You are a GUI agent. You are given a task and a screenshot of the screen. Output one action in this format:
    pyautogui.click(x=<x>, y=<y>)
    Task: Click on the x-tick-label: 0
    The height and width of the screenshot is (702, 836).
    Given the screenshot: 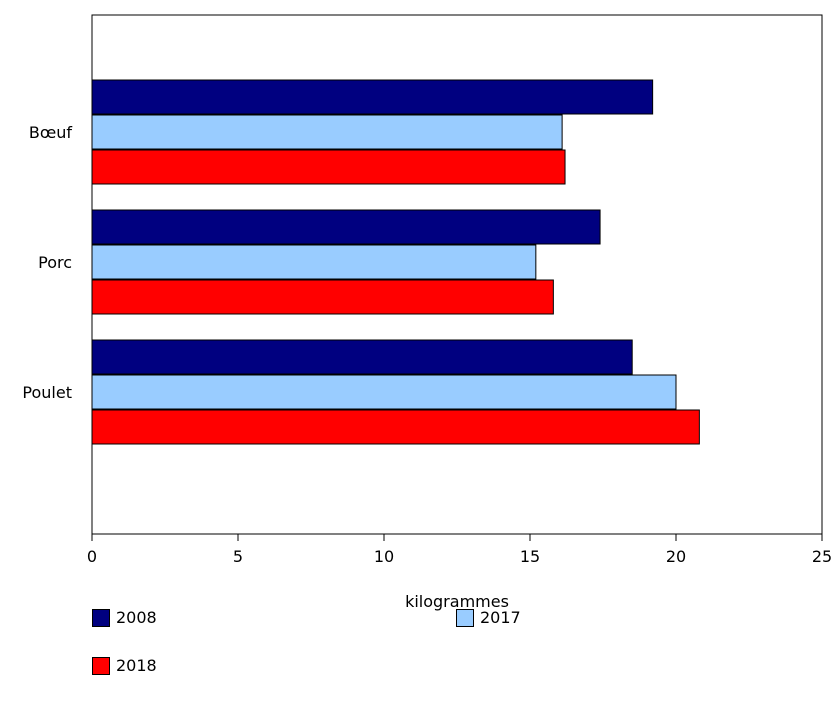 What is the action you would take?
    pyautogui.click(x=92, y=556)
    